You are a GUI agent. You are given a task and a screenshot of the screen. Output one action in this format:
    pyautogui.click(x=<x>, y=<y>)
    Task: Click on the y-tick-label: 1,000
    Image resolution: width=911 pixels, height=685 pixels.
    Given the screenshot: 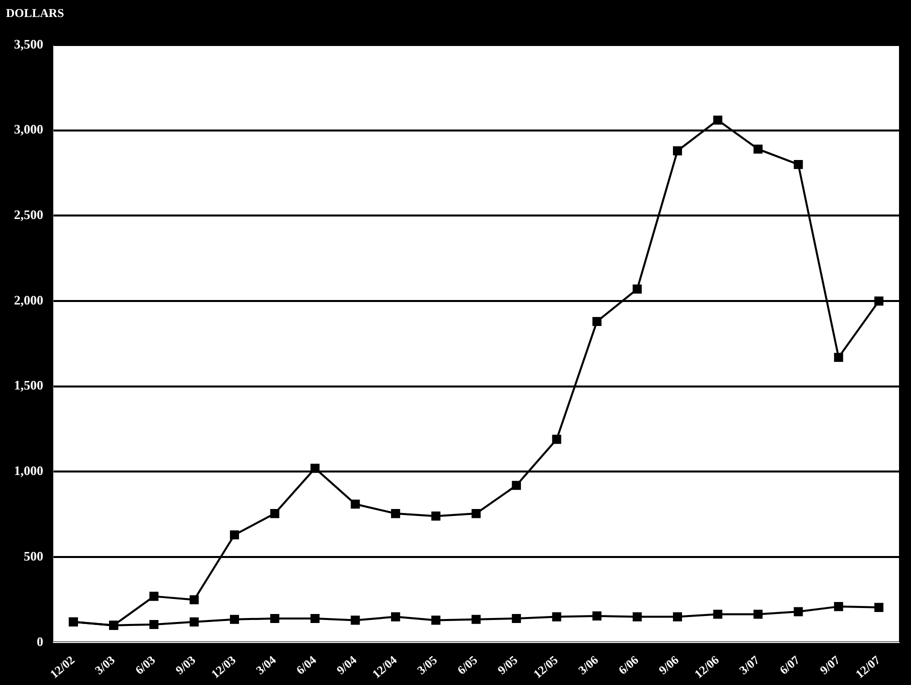 What is the action you would take?
    pyautogui.click(x=29, y=470)
    